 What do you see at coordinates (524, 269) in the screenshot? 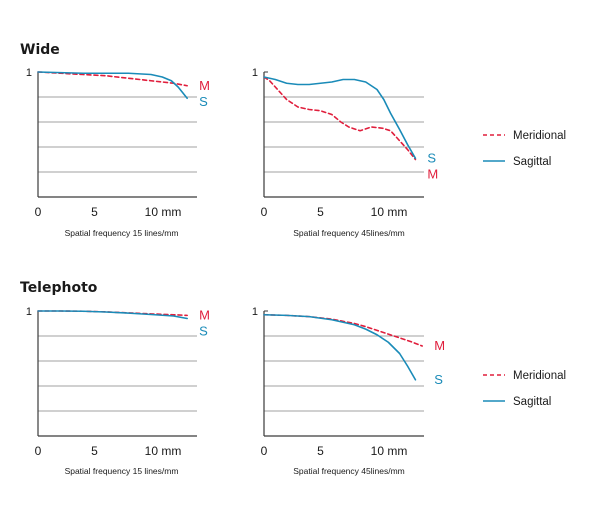
I see `legends-group: Meridional Sagittal Meridional Sagittal` at bounding box center [524, 269].